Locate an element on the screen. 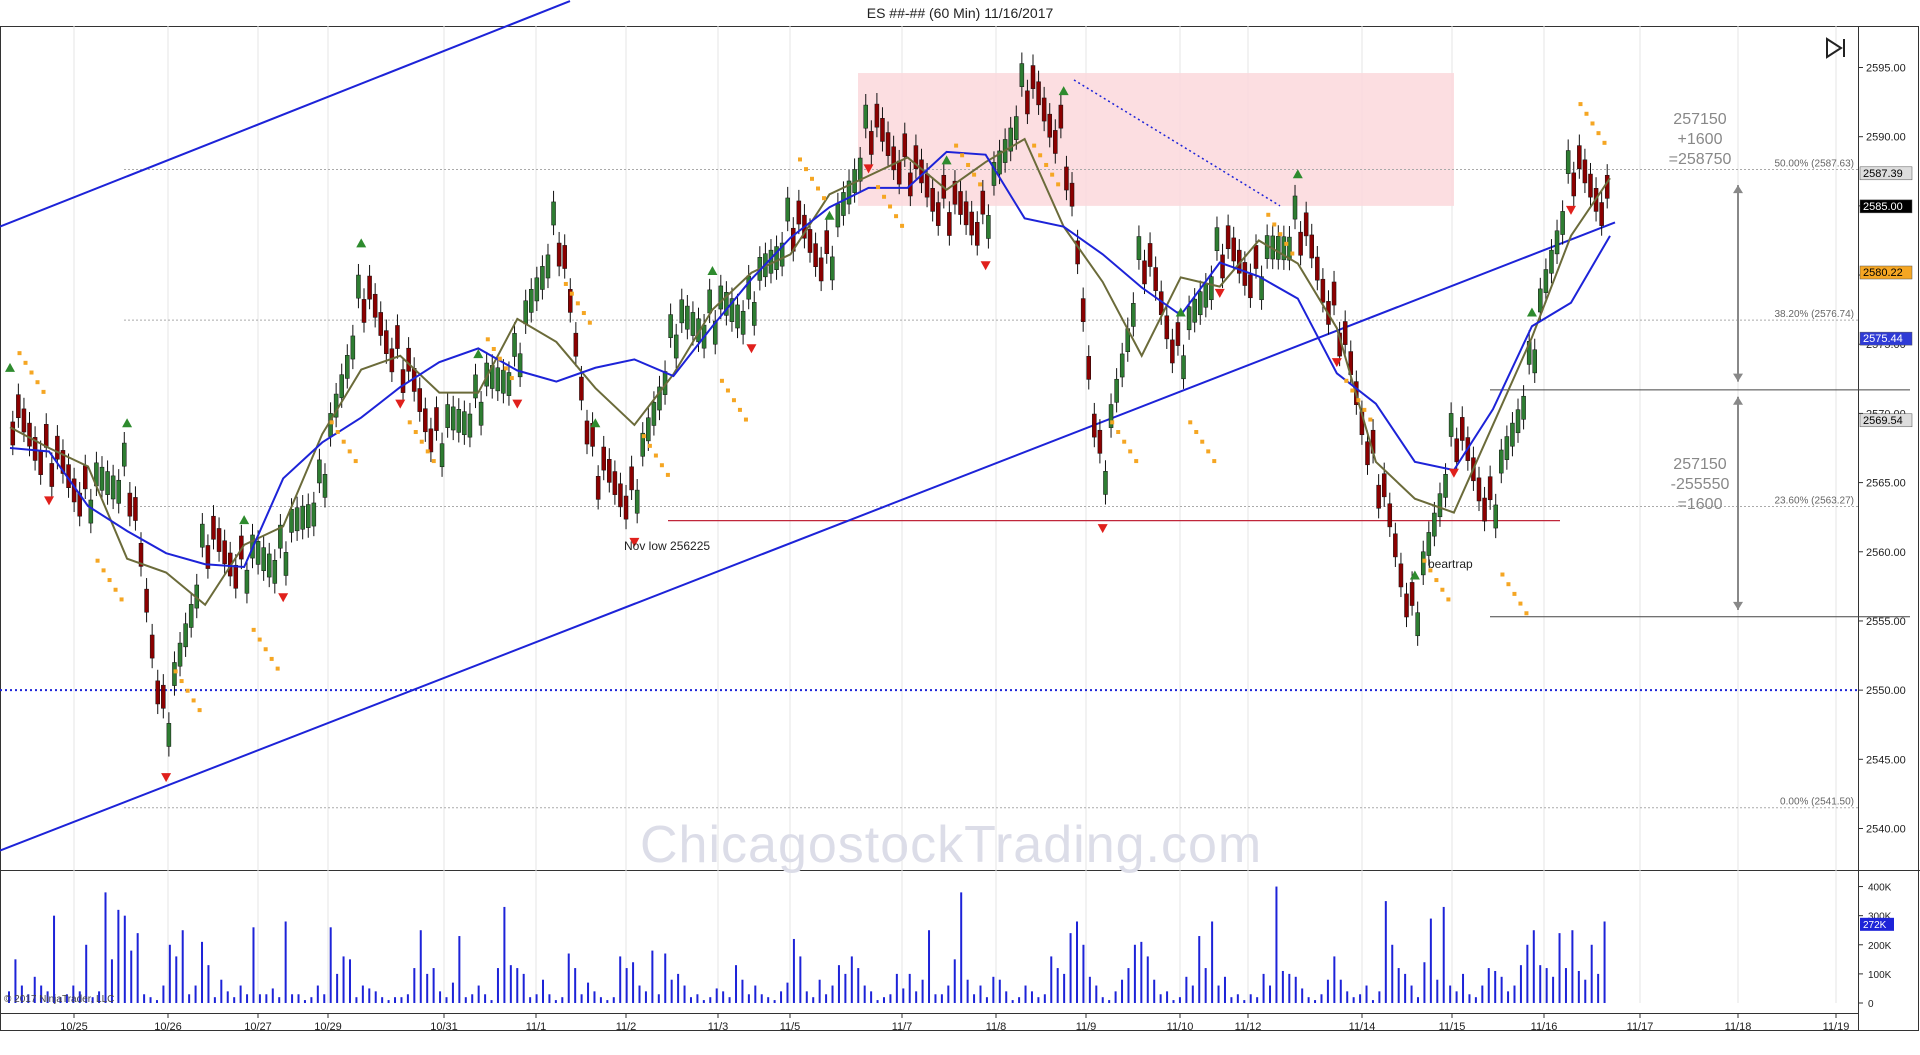 This screenshot has width=1920, height=1055. y-tick-label: 2545.00 is located at coordinates (1886, 760).